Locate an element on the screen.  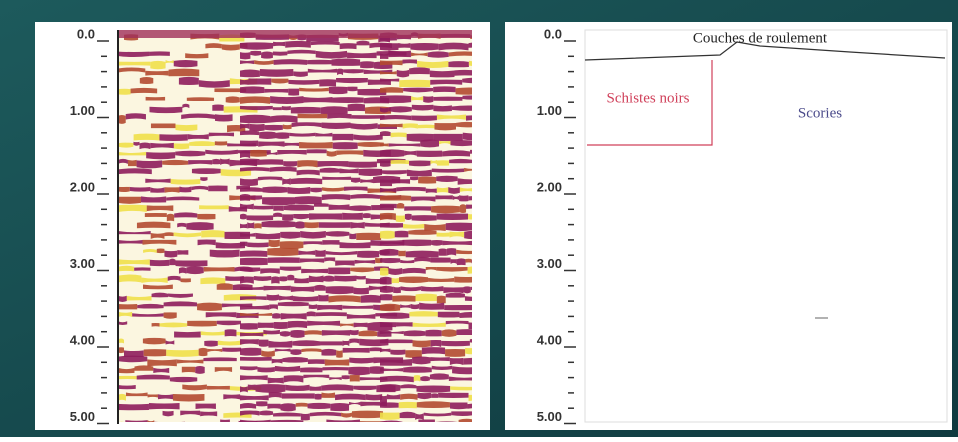
depth-label: 3.00 is located at coordinates (549, 263).